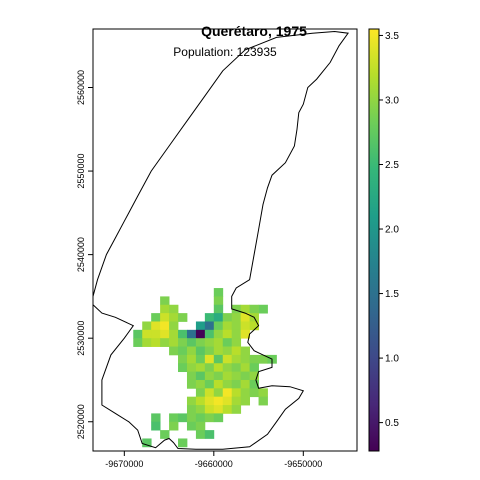  Describe the element at coordinates (225, 52) in the screenshot. I see `chart-subtitle: Population: 123935` at that location.